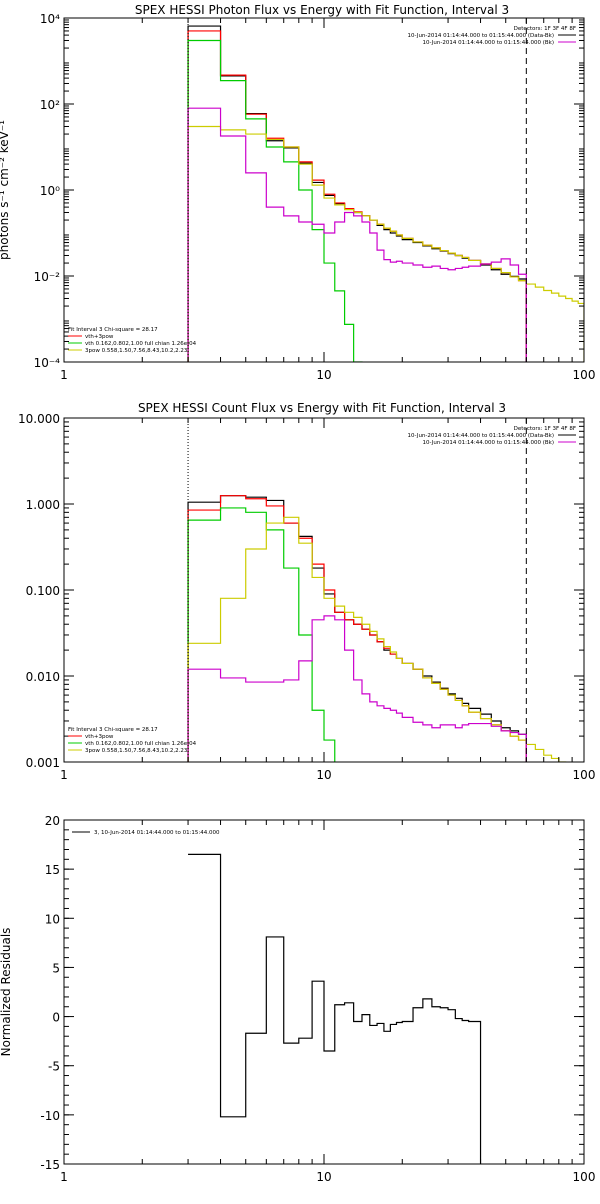 This screenshot has width=600, height=1204. I want to click on panel1-series-5-step-line, so click(357, 234).